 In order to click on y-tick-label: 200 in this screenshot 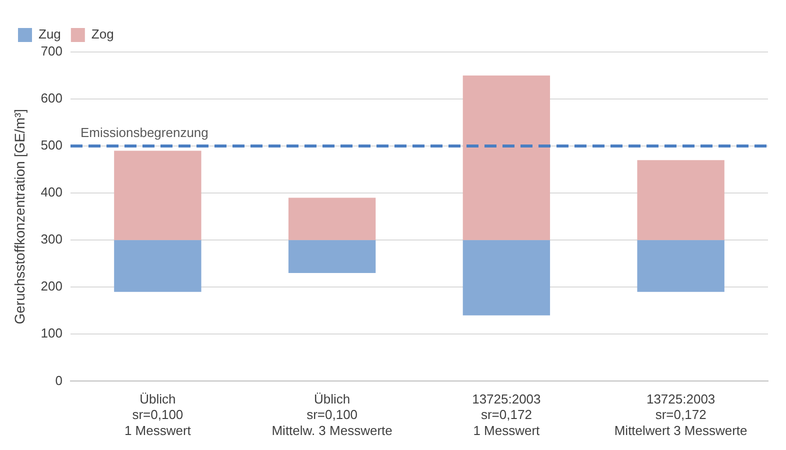, I will do `click(51, 286)`.